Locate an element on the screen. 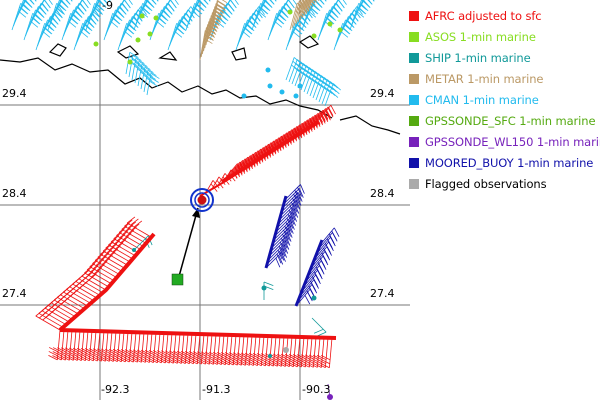 The image size is (600, 400). center-ring-outer is located at coordinates (202, 200).